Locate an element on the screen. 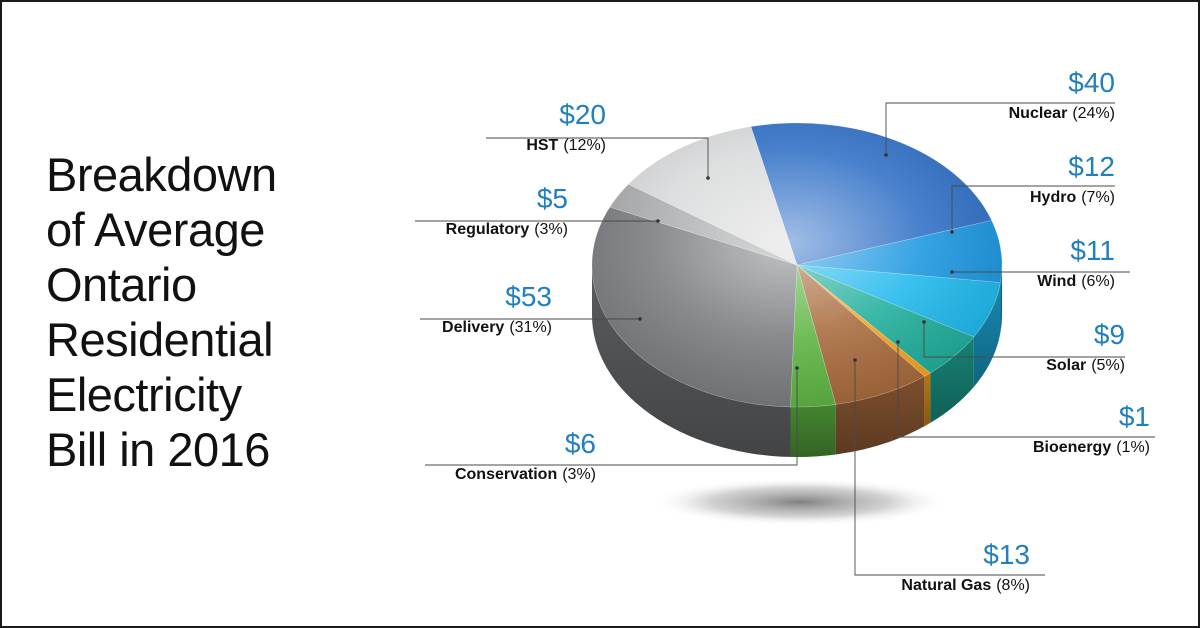 This screenshot has height=628, width=1200. title-line: Breakdown is located at coordinates (161, 174).